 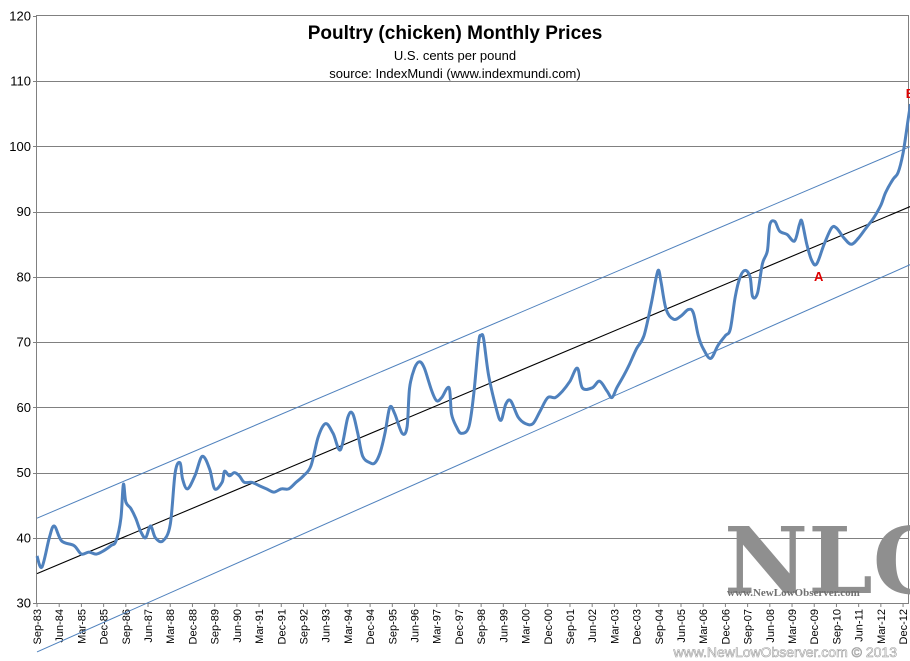 I want to click on x-tick-label: Sep-92, so click(x=304, y=626).